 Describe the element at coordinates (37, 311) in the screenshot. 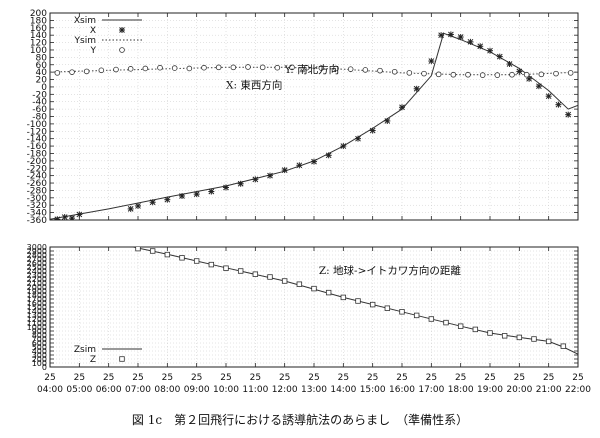

I see `y-tick-label: 1400` at that location.